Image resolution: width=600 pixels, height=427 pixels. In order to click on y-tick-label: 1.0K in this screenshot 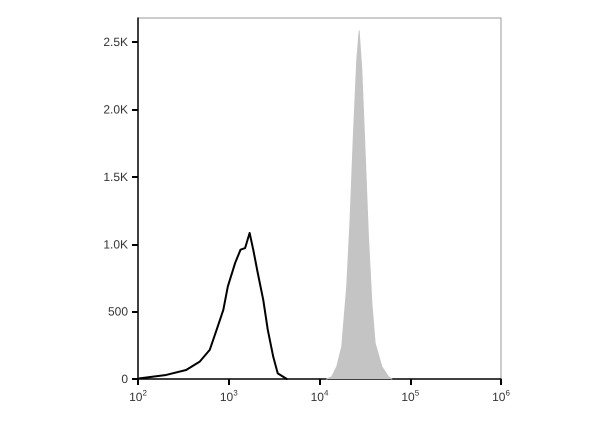, I will do `click(115, 244)`.